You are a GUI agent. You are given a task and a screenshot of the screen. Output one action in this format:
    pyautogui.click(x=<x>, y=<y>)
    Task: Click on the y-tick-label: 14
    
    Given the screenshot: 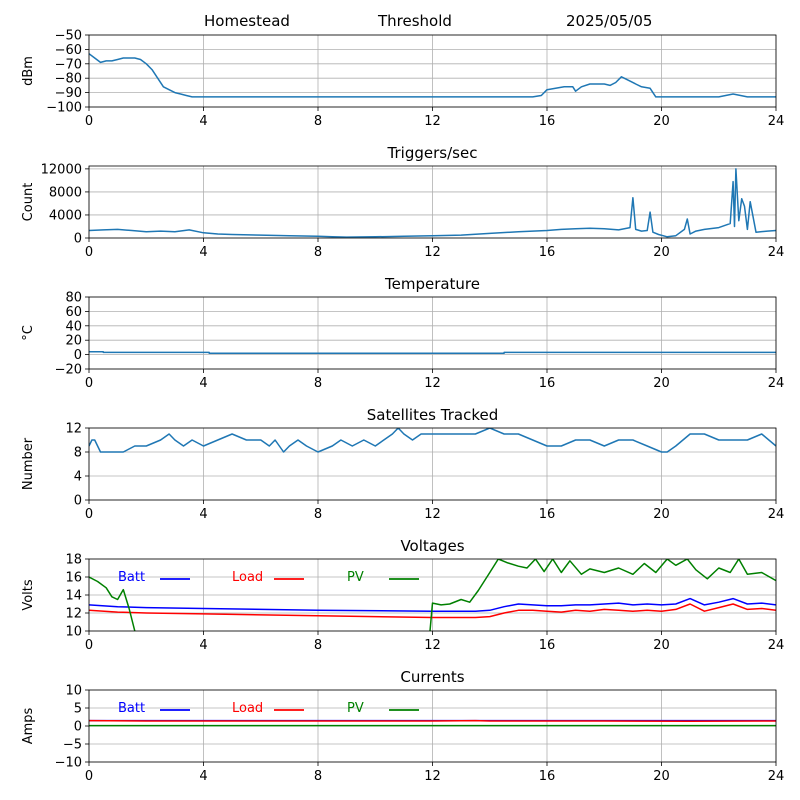 What is the action you would take?
    pyautogui.click(x=73, y=596)
    